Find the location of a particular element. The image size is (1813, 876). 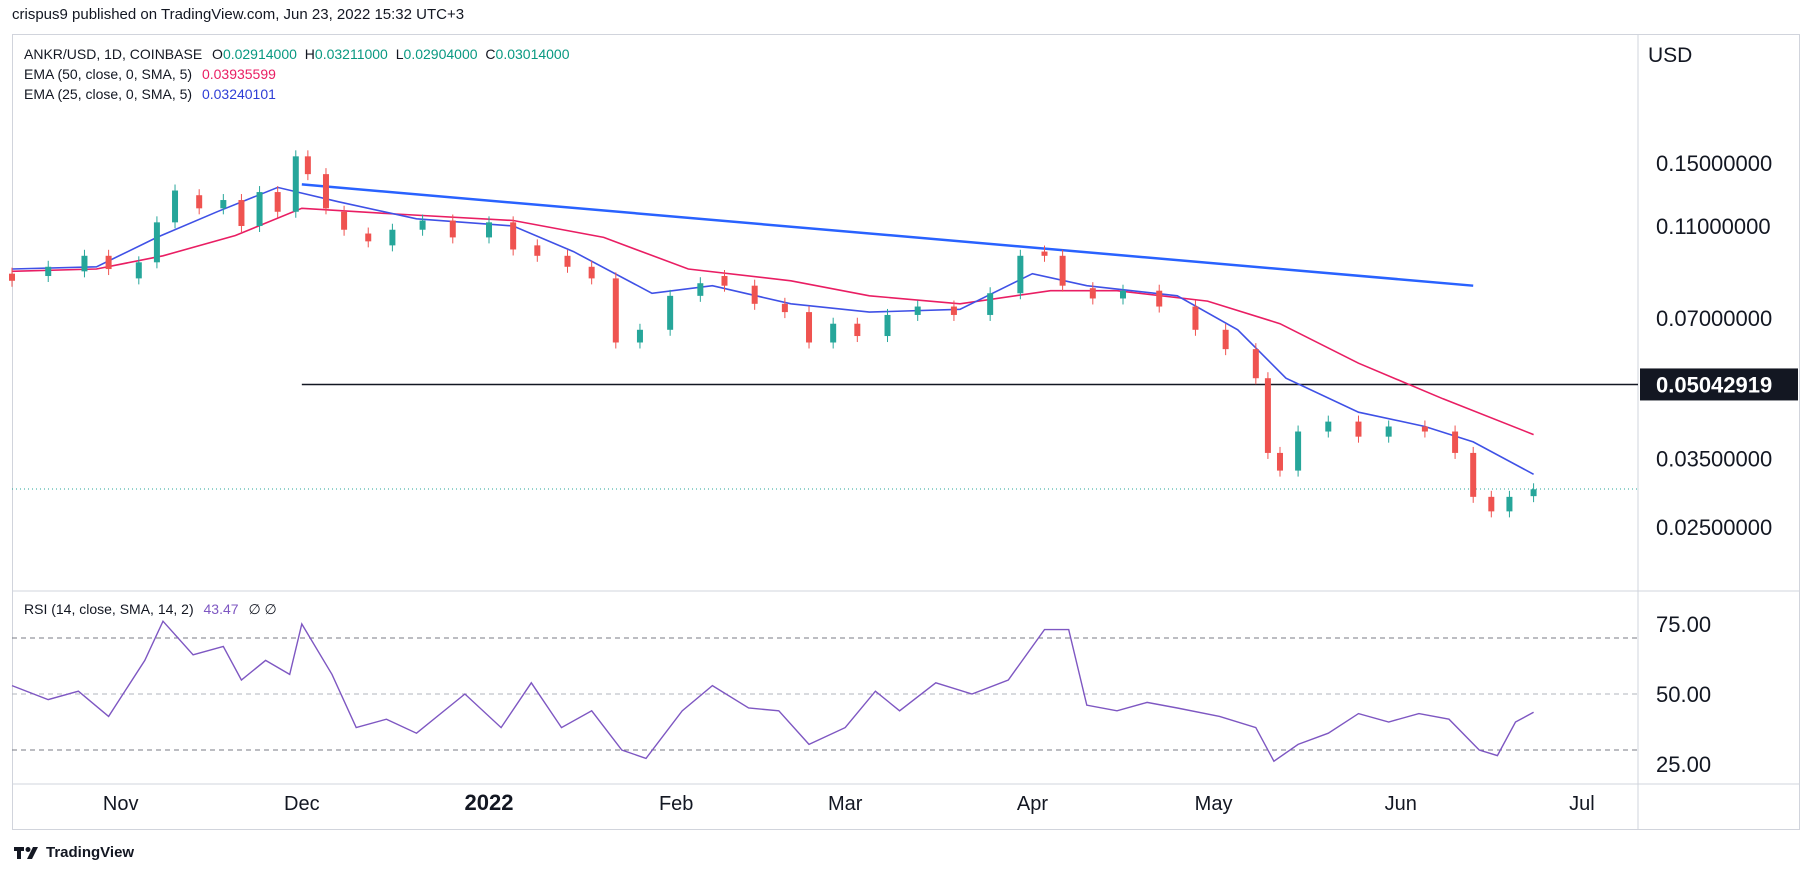

legend-high-key: H is located at coordinates (309, 54).